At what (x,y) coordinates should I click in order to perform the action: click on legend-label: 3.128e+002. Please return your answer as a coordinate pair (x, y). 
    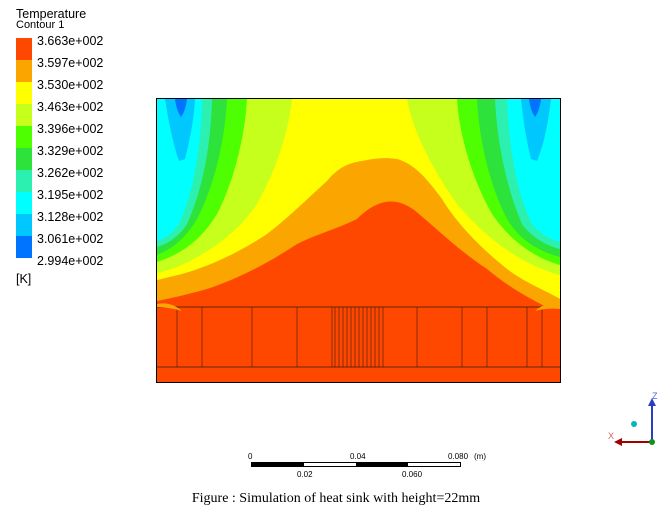
    Looking at the image, I should click on (70, 217).